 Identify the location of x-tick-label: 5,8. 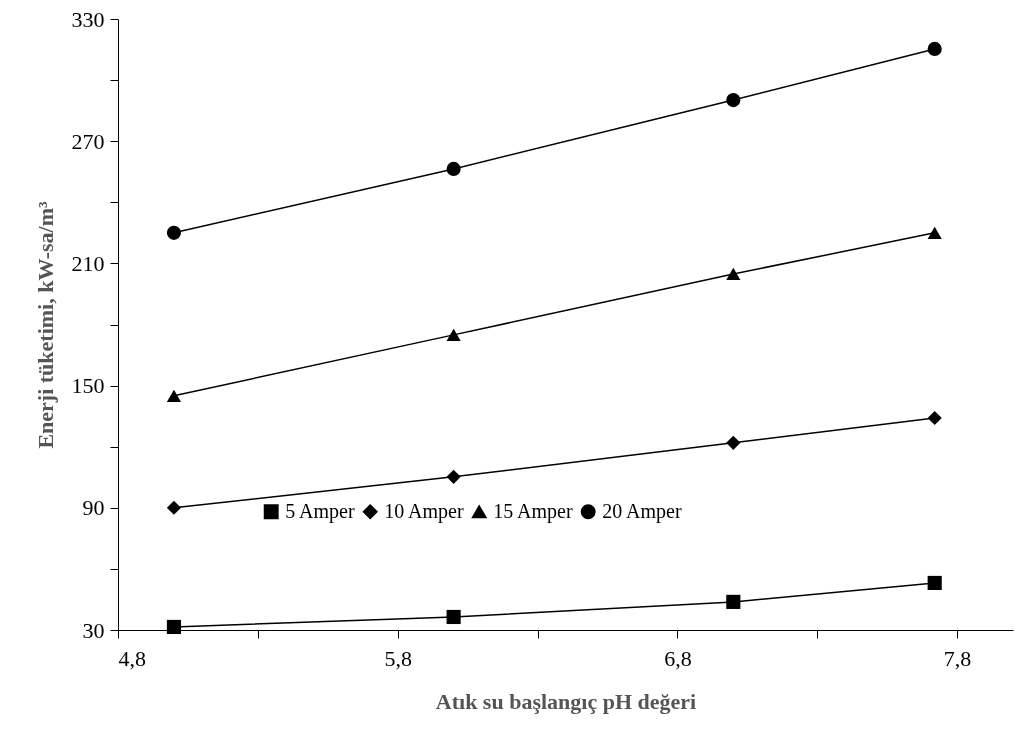
(398, 658).